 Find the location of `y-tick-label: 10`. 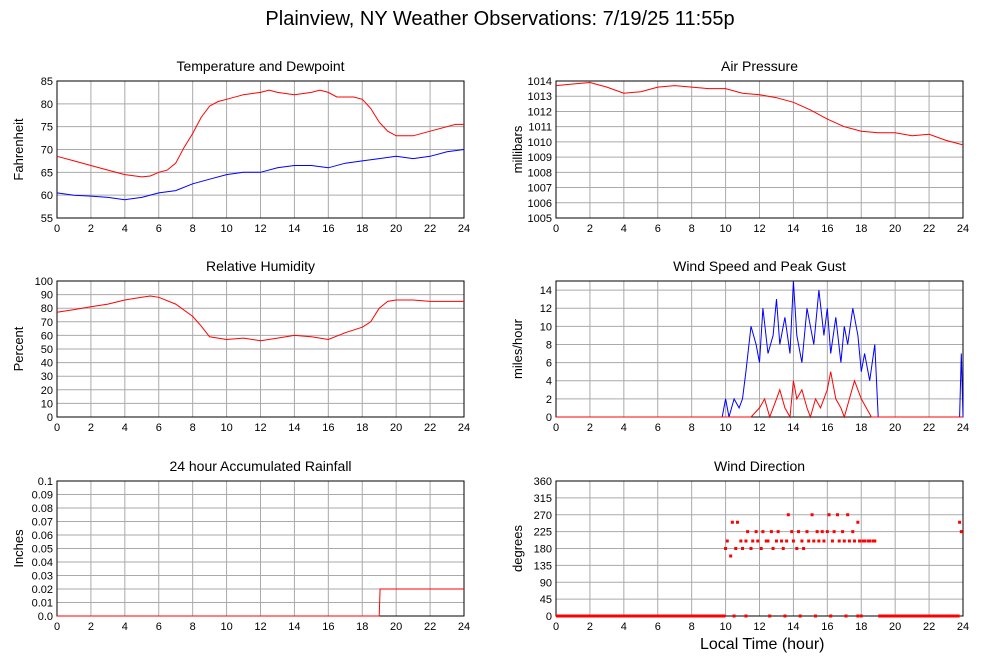

y-tick-label: 10 is located at coordinates (546, 327).